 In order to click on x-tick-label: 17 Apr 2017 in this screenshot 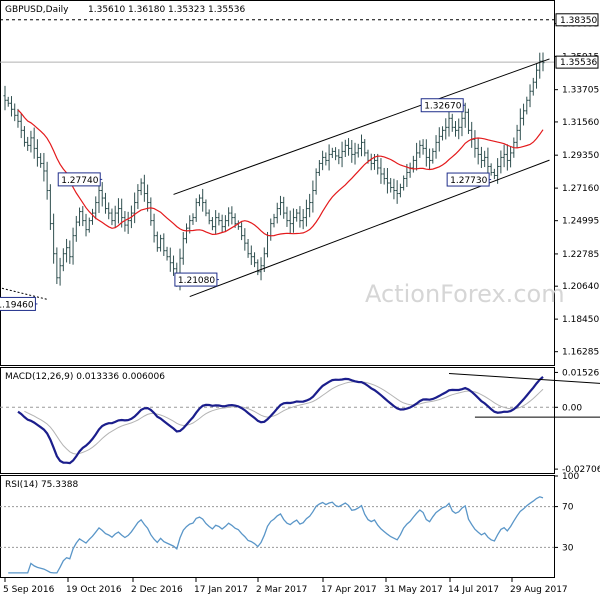, I will do `click(349, 590)`.